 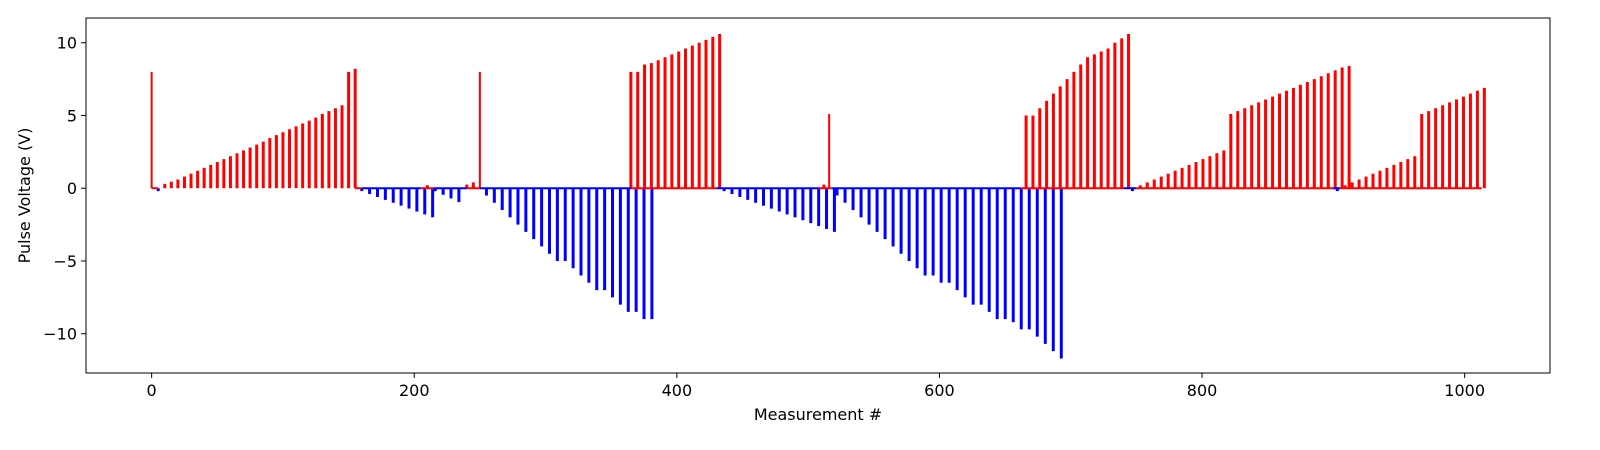 I want to click on y-tick-label: 0, so click(x=72, y=188).